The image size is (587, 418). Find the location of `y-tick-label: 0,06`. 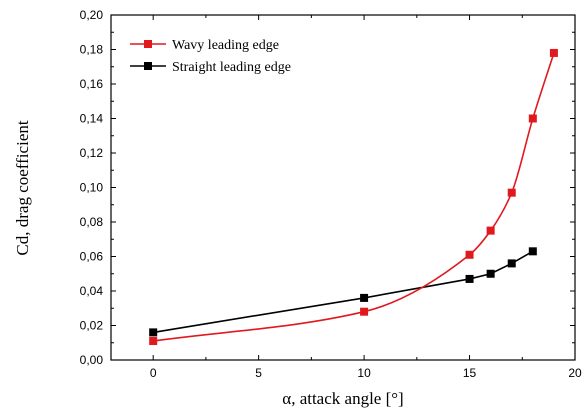

y-tick-label: 0,06 is located at coordinates (92, 257).